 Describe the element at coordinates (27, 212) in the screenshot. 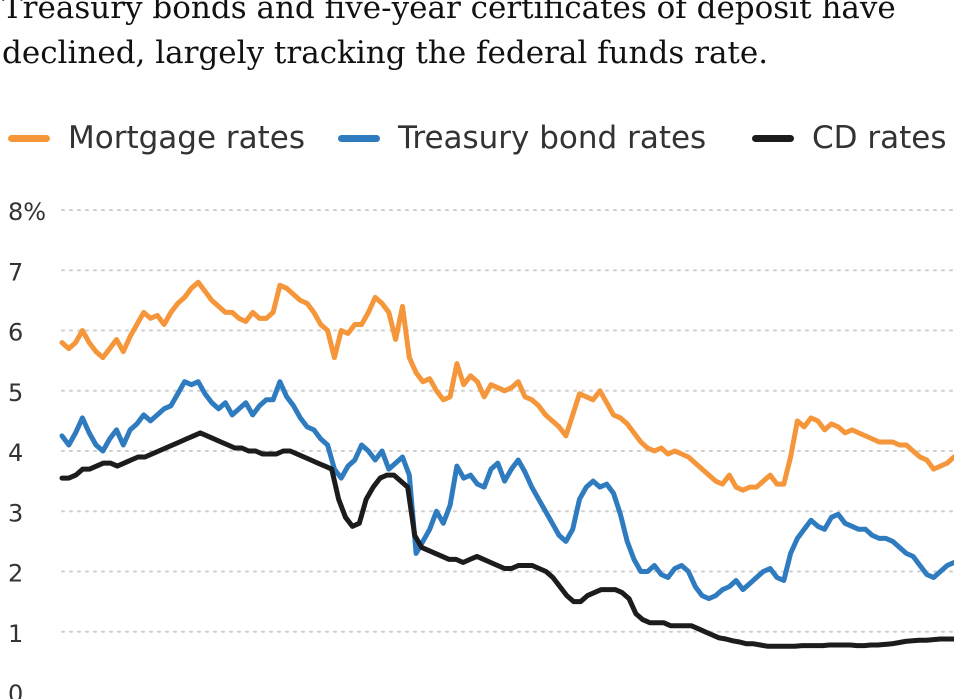

I see `y-tick-label: 8%` at that location.